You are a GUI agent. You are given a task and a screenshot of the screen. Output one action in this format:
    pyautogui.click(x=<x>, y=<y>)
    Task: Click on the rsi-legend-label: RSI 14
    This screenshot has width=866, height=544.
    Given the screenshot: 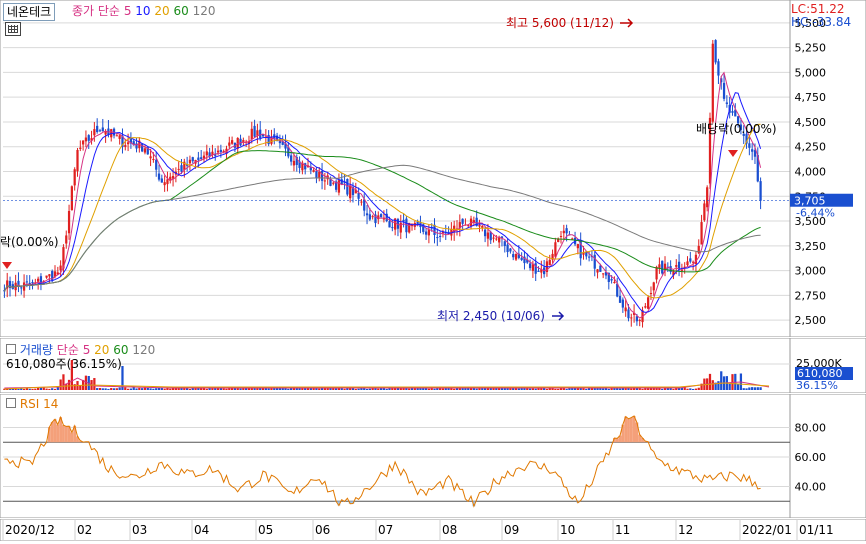 What is the action you would take?
    pyautogui.click(x=39, y=404)
    